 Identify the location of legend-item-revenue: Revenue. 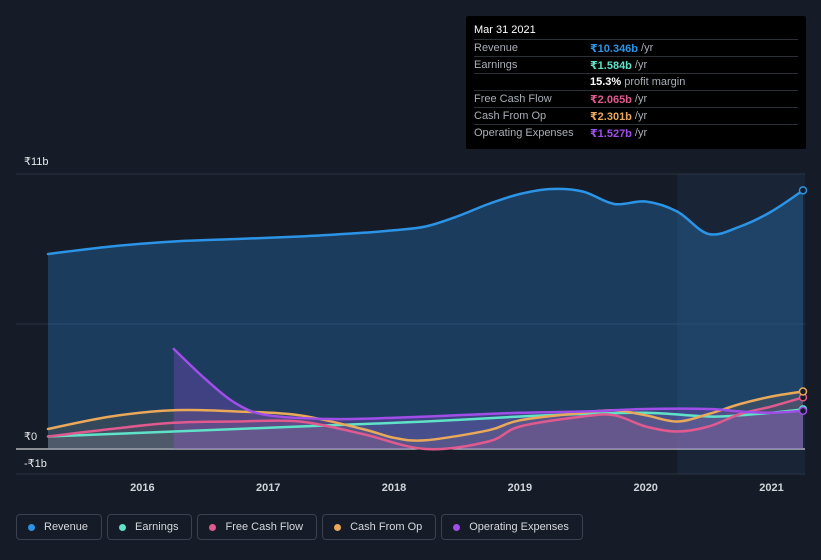
(59, 527).